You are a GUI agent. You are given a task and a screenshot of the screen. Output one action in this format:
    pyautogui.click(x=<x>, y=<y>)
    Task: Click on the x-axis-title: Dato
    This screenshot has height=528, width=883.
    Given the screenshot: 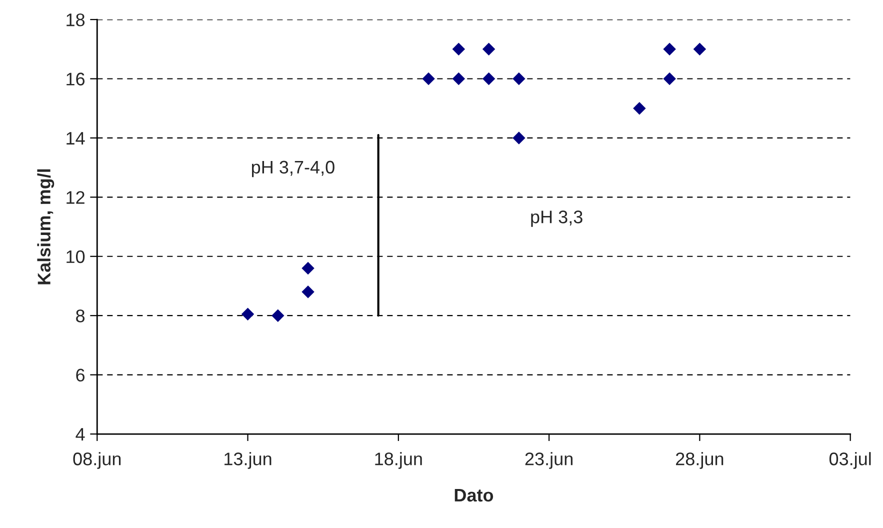 What is the action you would take?
    pyautogui.click(x=474, y=495)
    